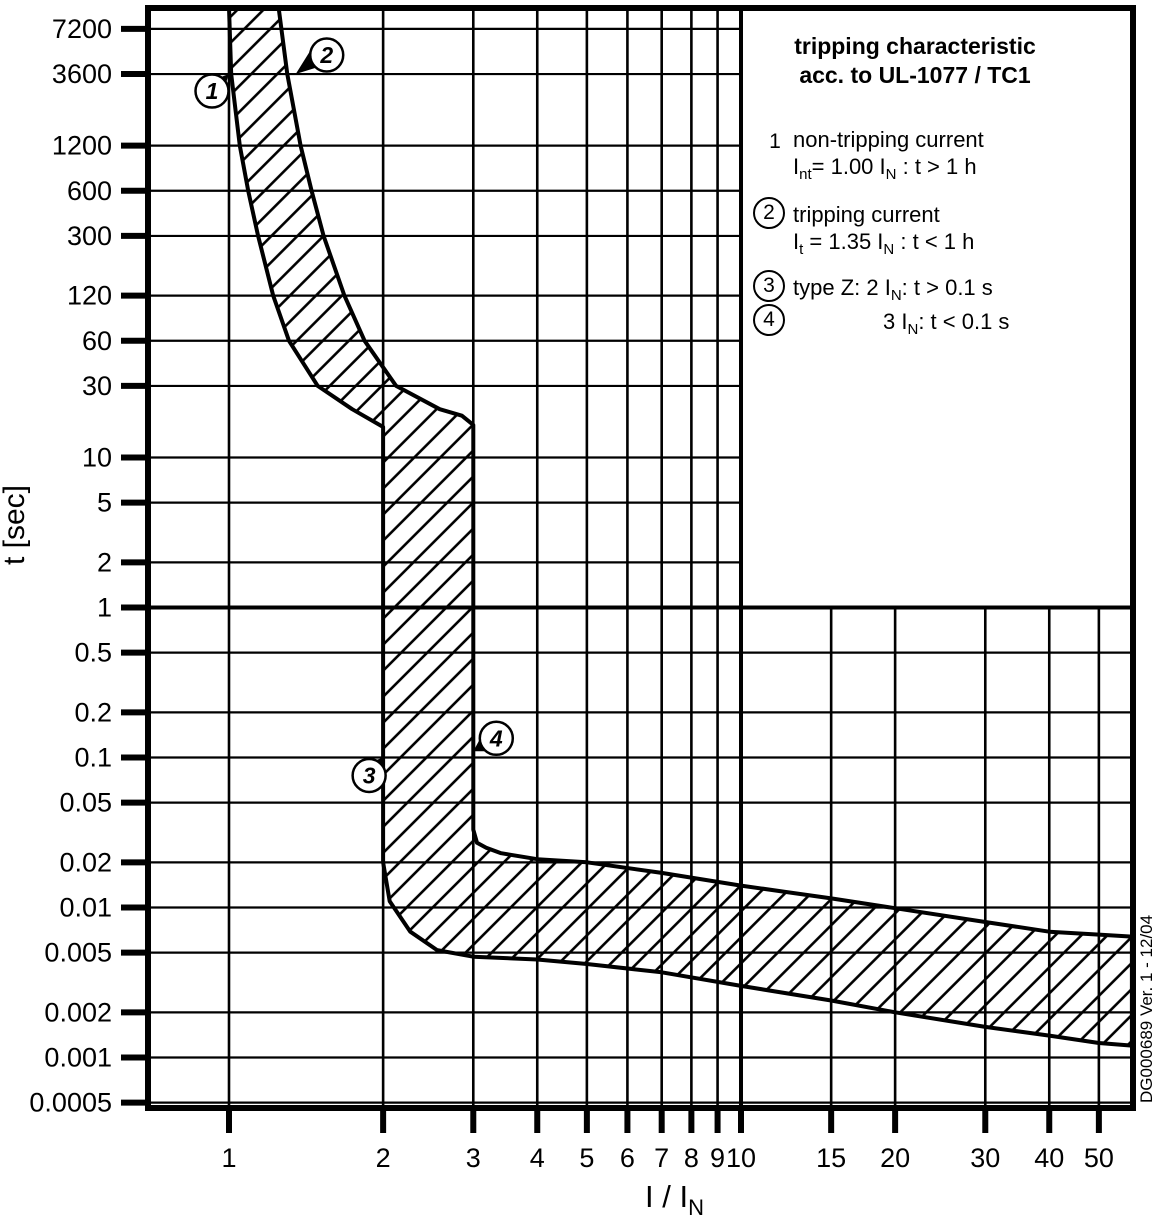  I want to click on x-tick-label-30: 30, so click(985, 1158).